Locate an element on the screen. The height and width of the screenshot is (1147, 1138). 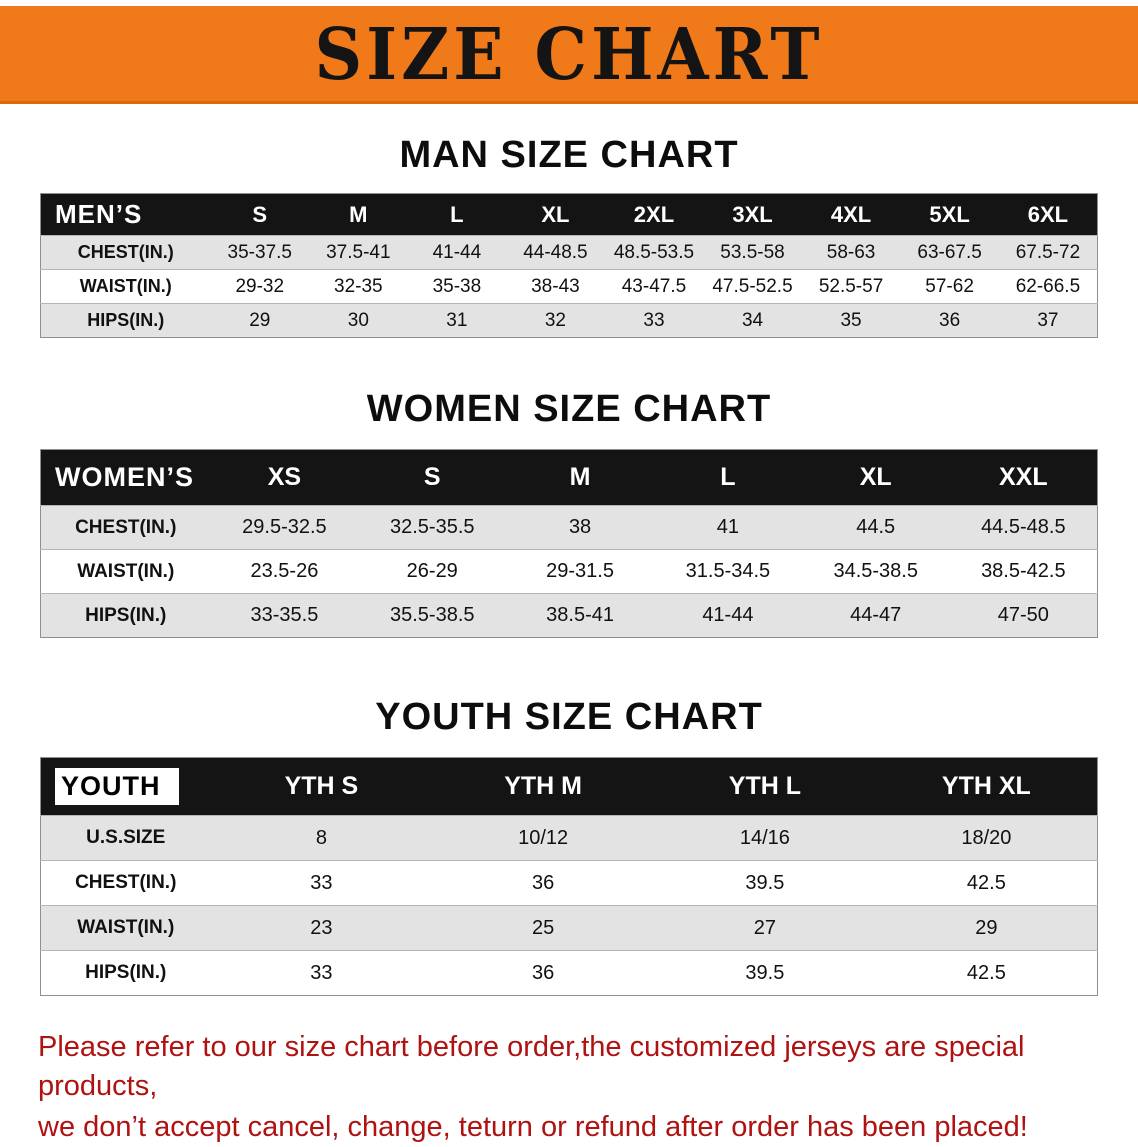
table-group-label-text: MEN’S is located at coordinates (99, 214).